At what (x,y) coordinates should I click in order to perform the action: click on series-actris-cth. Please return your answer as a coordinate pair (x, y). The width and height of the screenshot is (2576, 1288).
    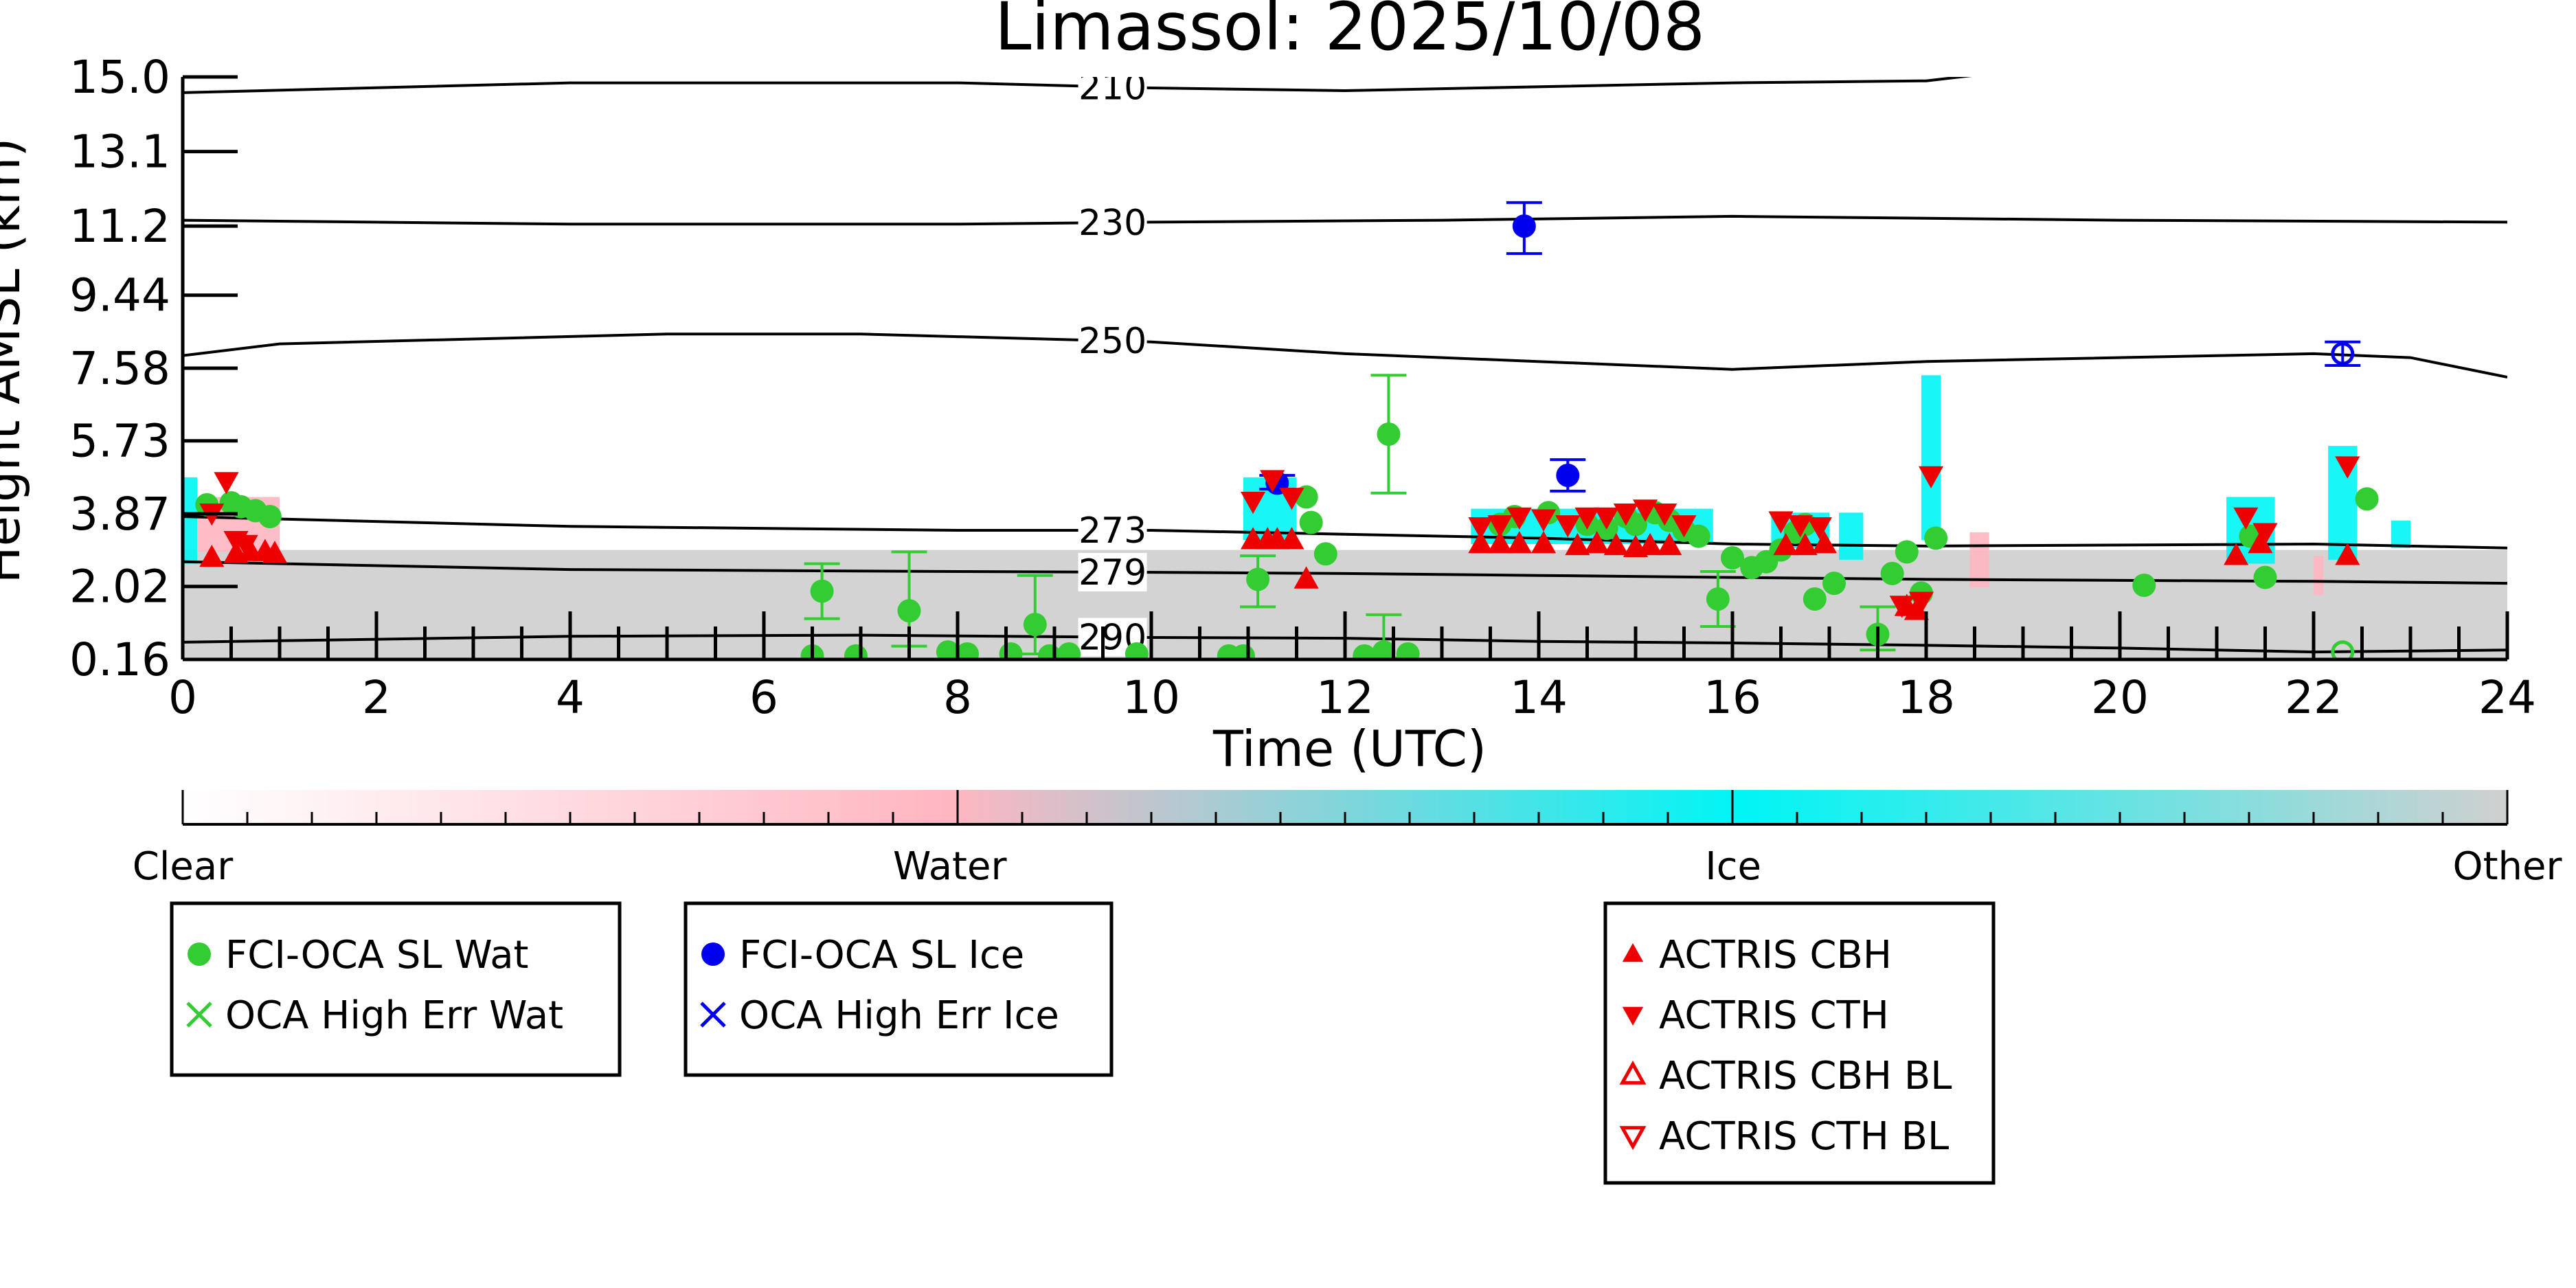
    Looking at the image, I should click on (1279, 537).